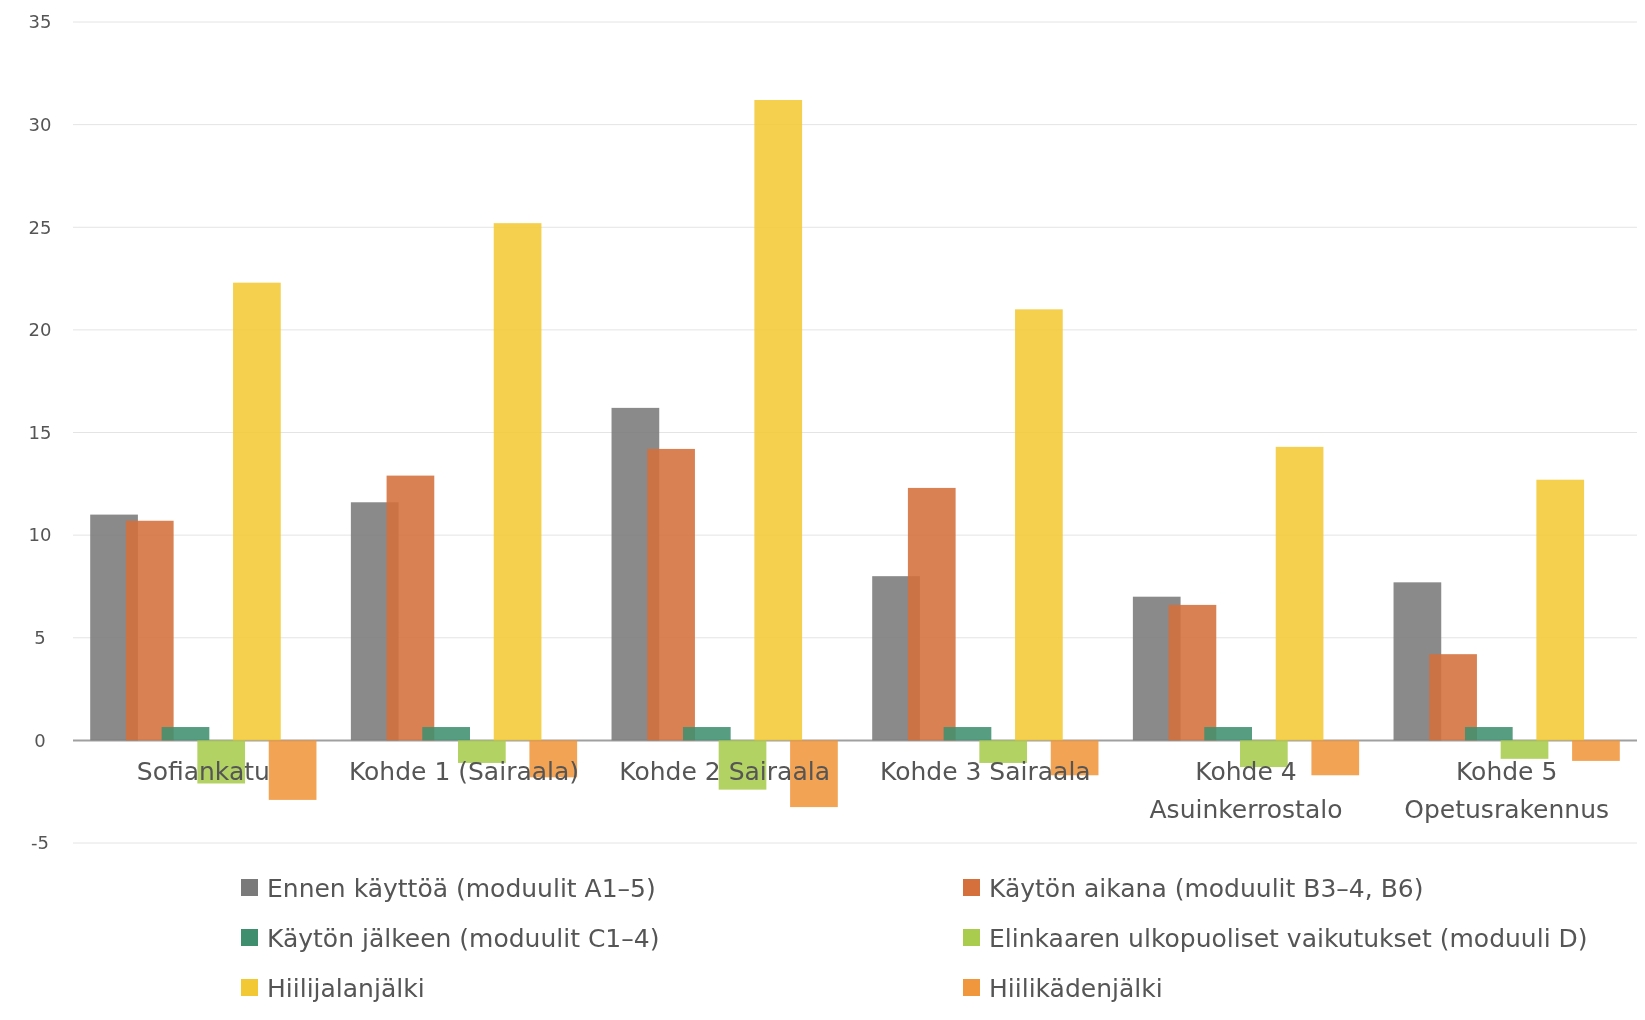 This screenshot has height=1020, width=1645. What do you see at coordinates (464, 772) in the screenshot?
I see `x-tick-label: Kohde 1 (Sairaala)` at bounding box center [464, 772].